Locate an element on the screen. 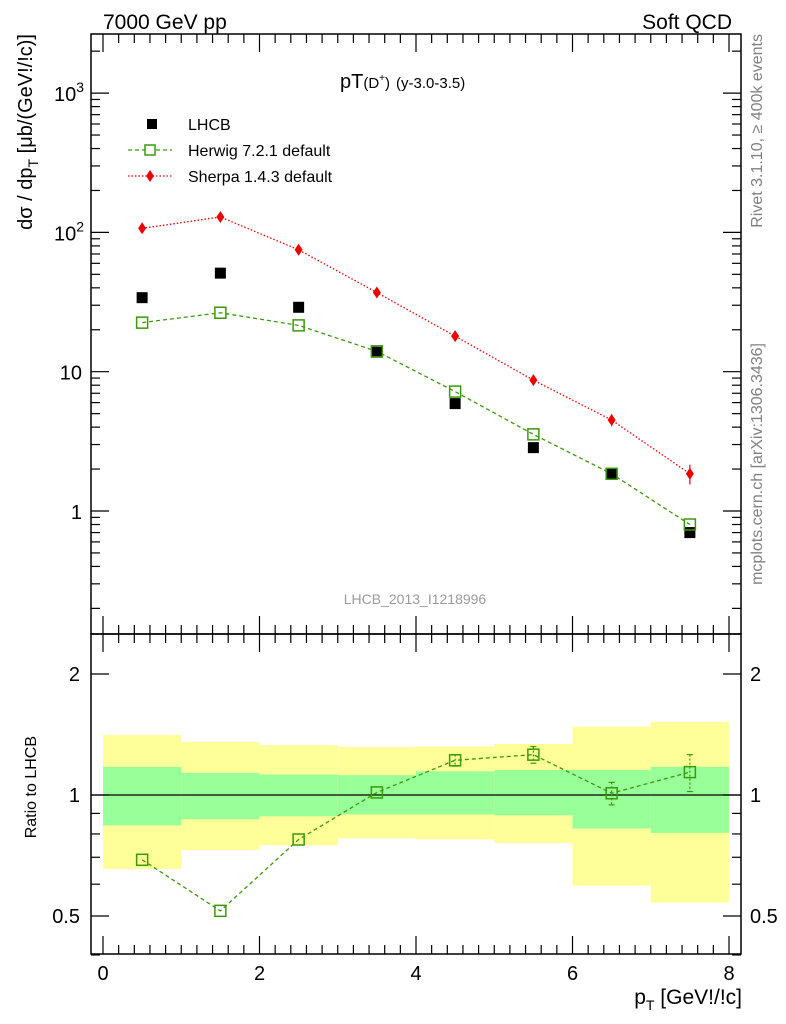 The height and width of the screenshot is (1024, 786). main-y-label-units: [μb/(GeV!/!c)] is located at coordinates (26, 96).